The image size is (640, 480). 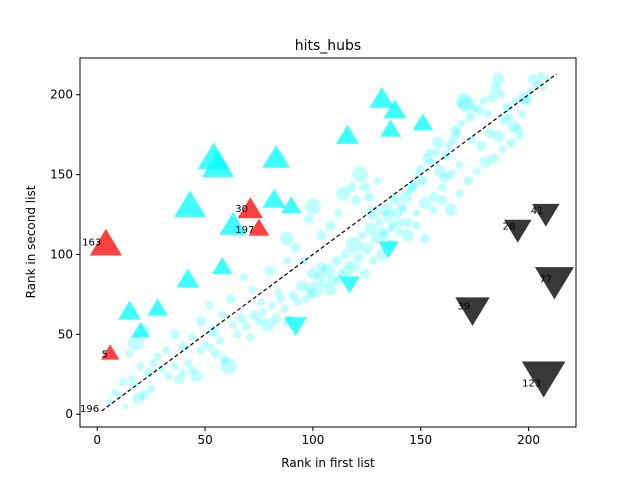 I want to click on red-triangle-up-point, so click(x=259, y=227).